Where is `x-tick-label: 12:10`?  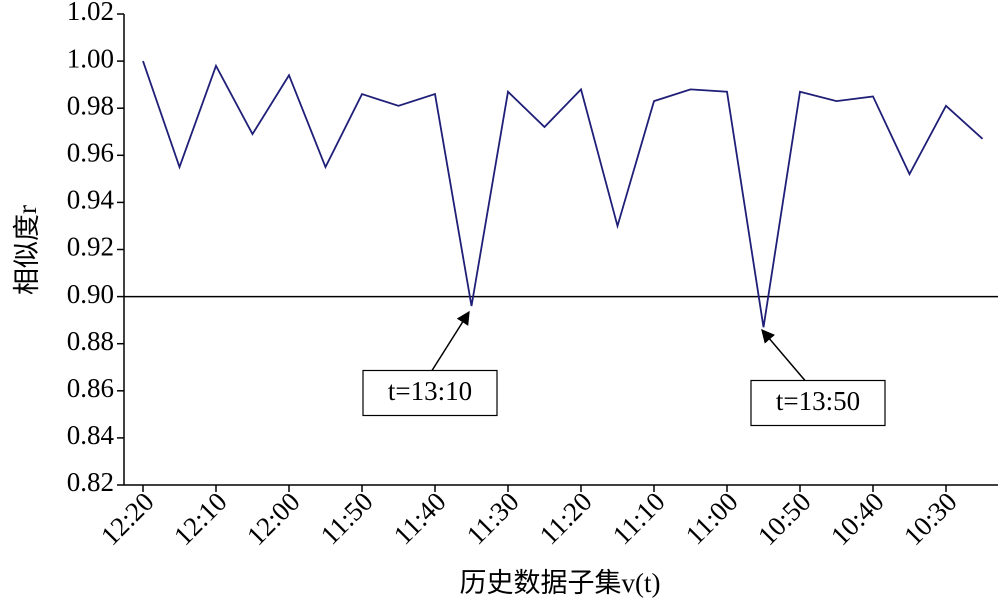
x-tick-label: 12:10 is located at coordinates (200, 518).